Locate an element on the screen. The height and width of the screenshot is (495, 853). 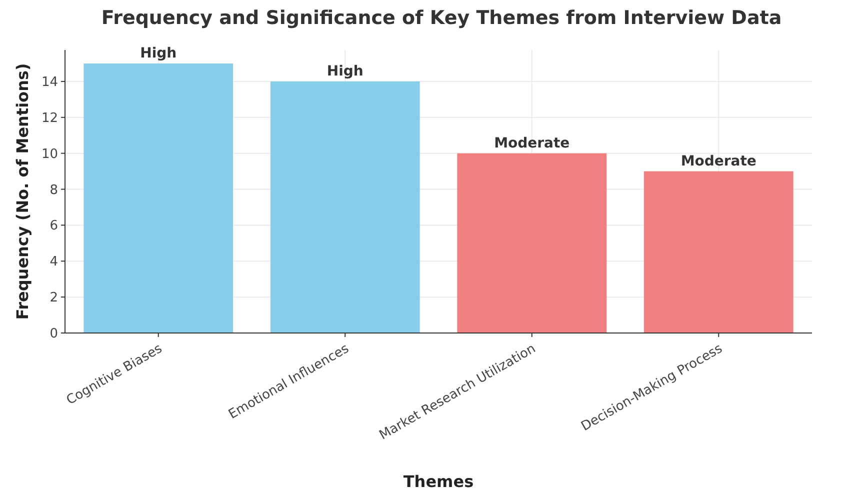
y-tick-label: 4 is located at coordinates (54, 262).